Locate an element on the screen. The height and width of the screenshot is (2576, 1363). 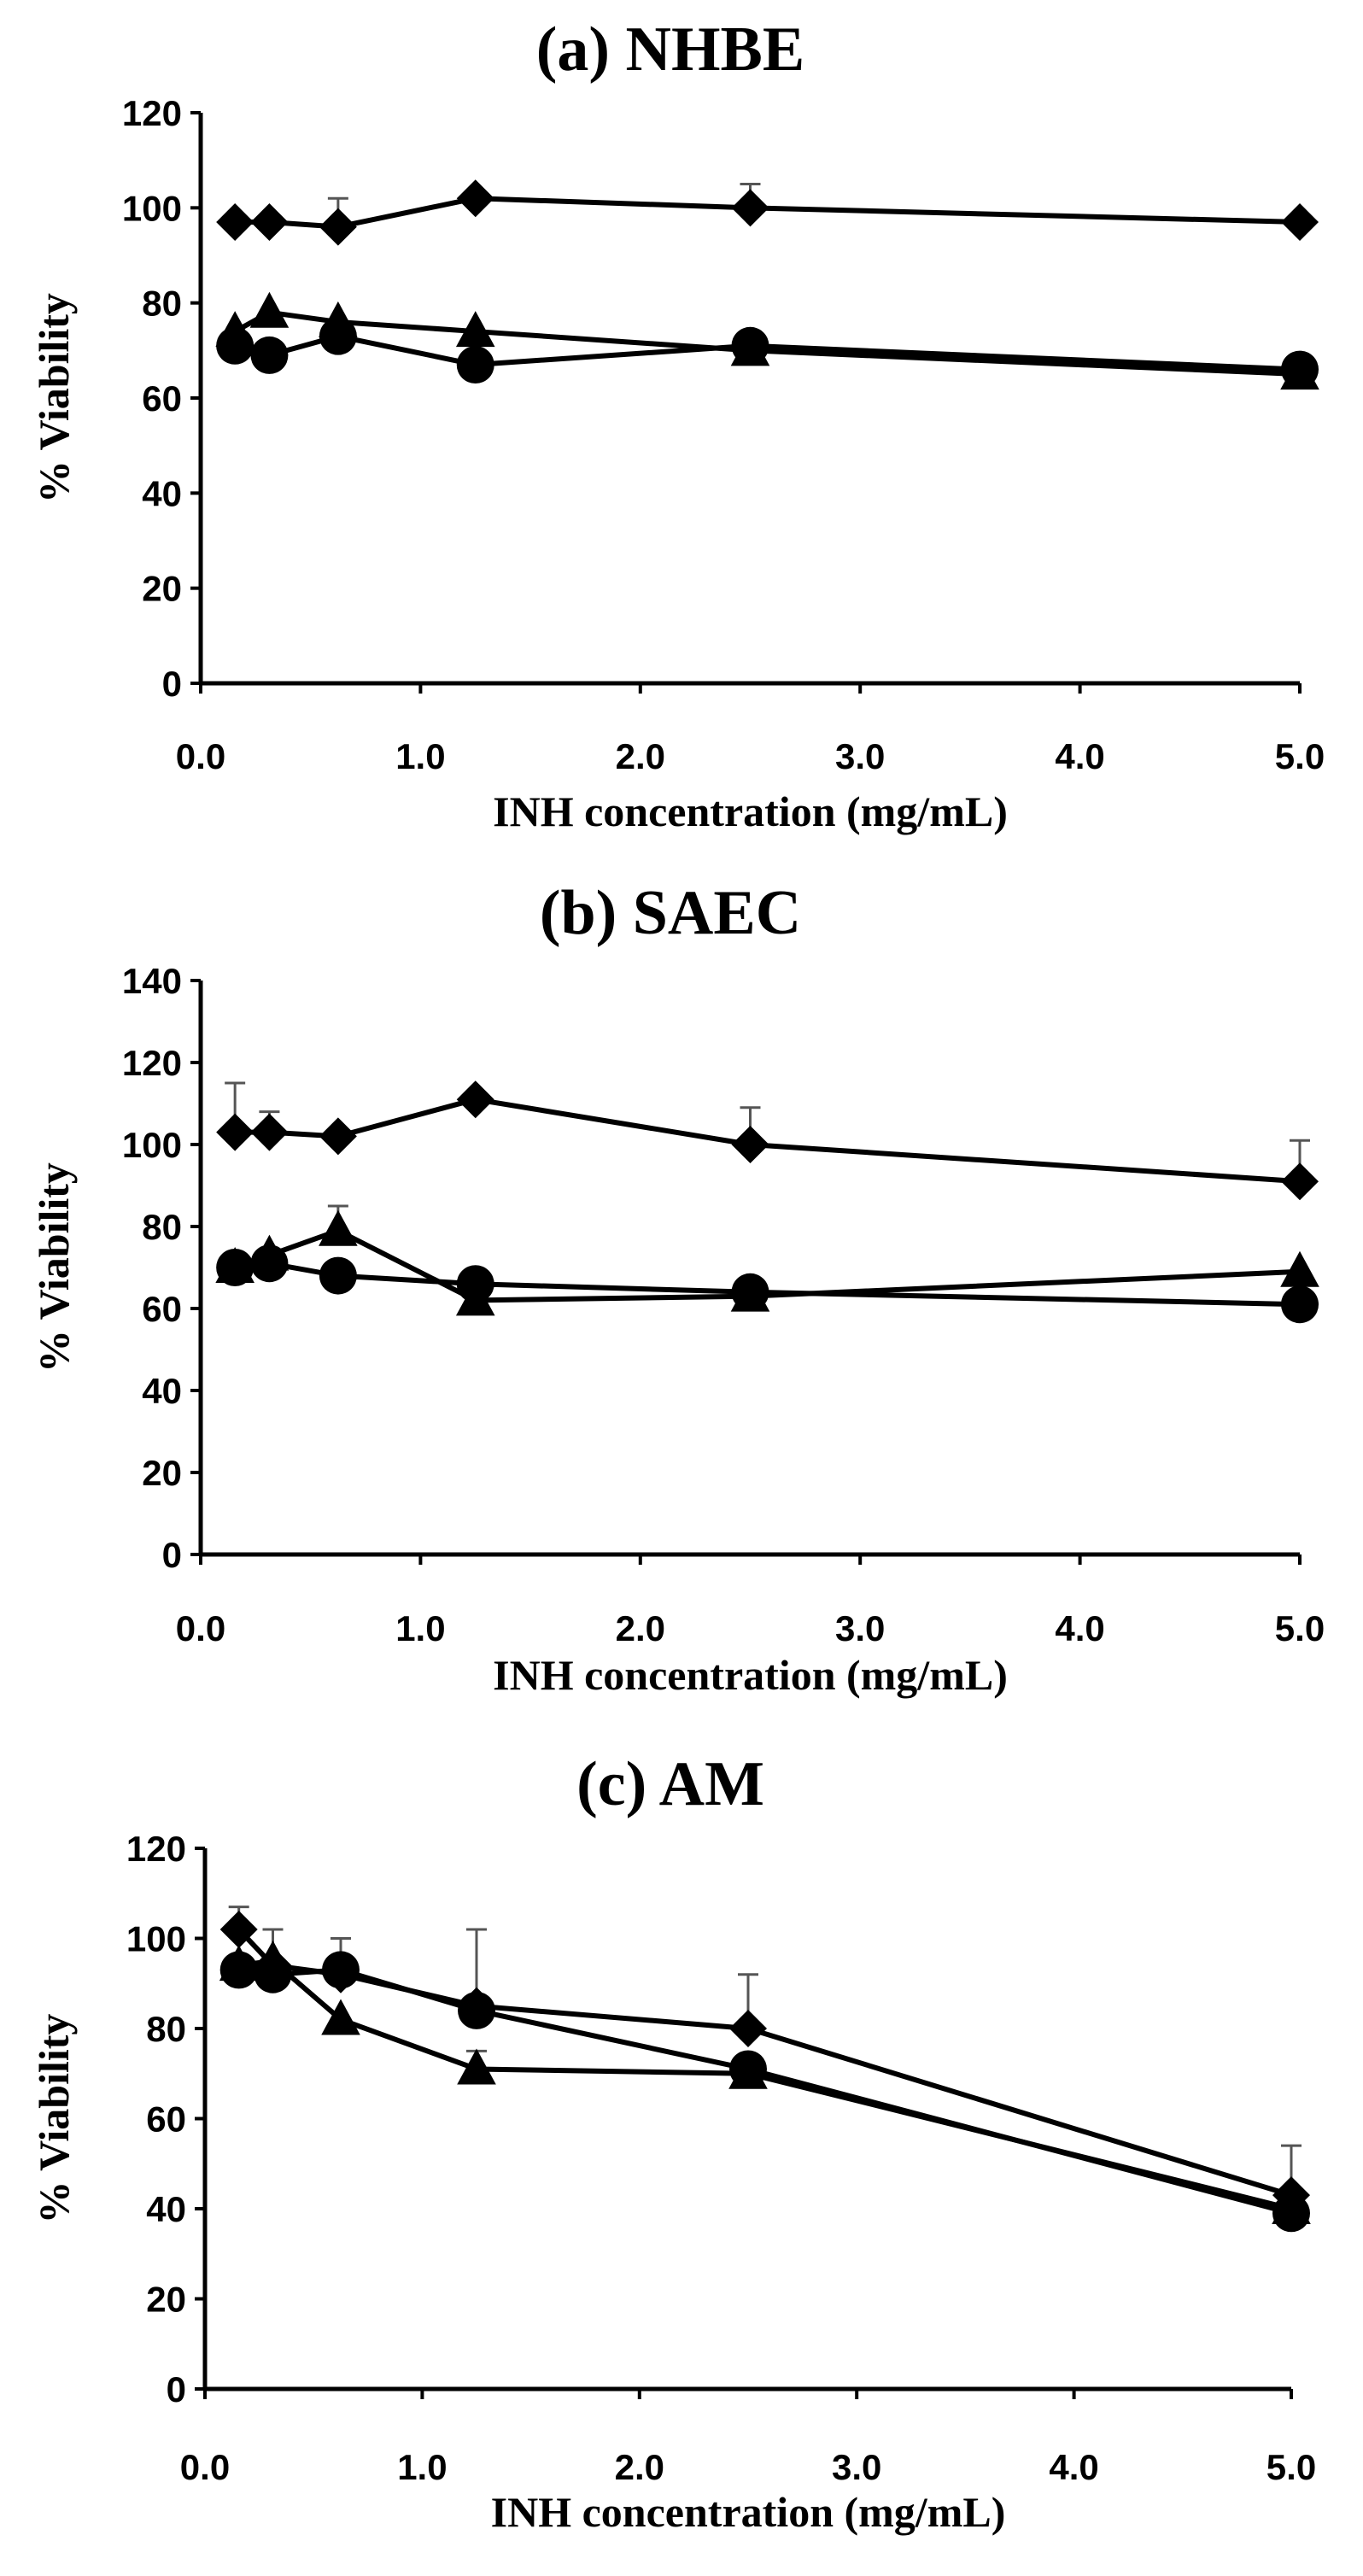
y-tick-label: 140 is located at coordinates (152, 981).